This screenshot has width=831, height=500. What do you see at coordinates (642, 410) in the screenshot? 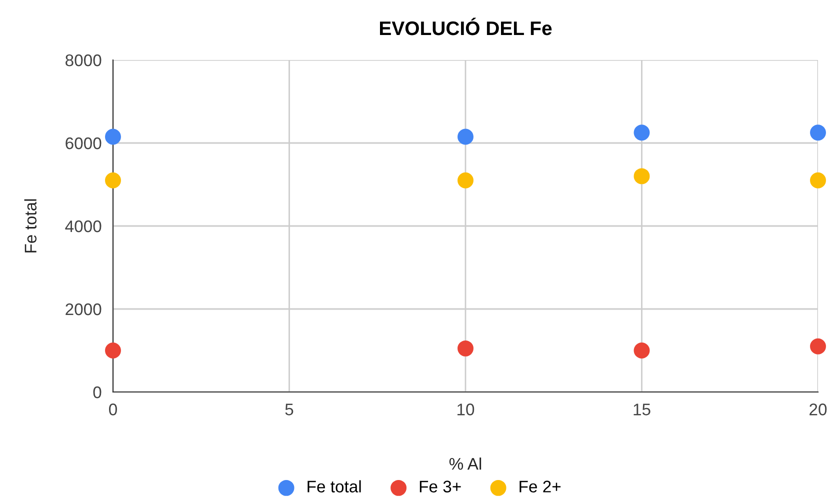
I see `x-tick-label: 15` at bounding box center [642, 410].